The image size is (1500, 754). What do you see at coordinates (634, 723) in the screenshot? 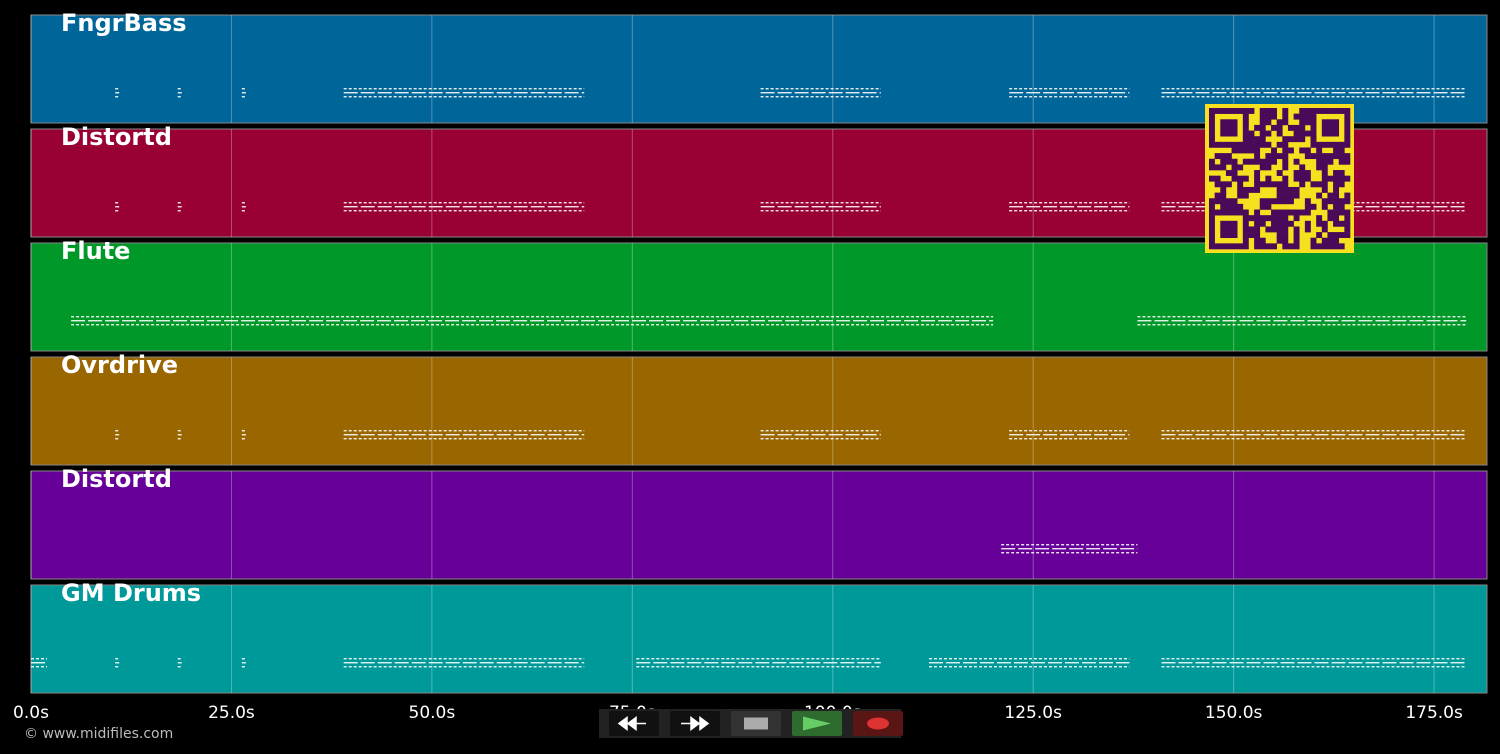
I see `rewind-button` at bounding box center [634, 723].